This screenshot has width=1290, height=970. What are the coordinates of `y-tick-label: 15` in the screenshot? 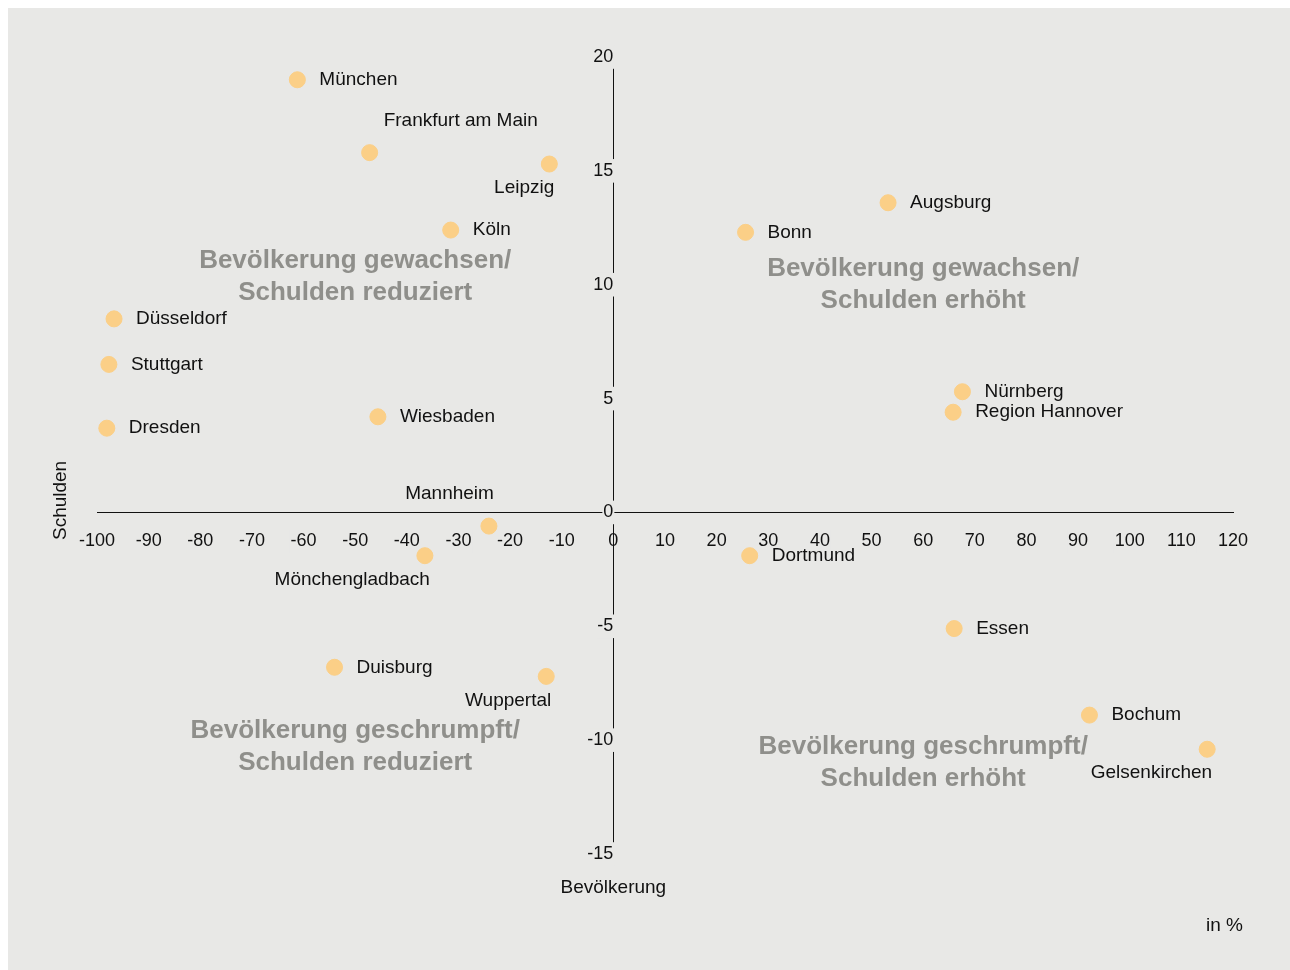 It's located at (603, 169).